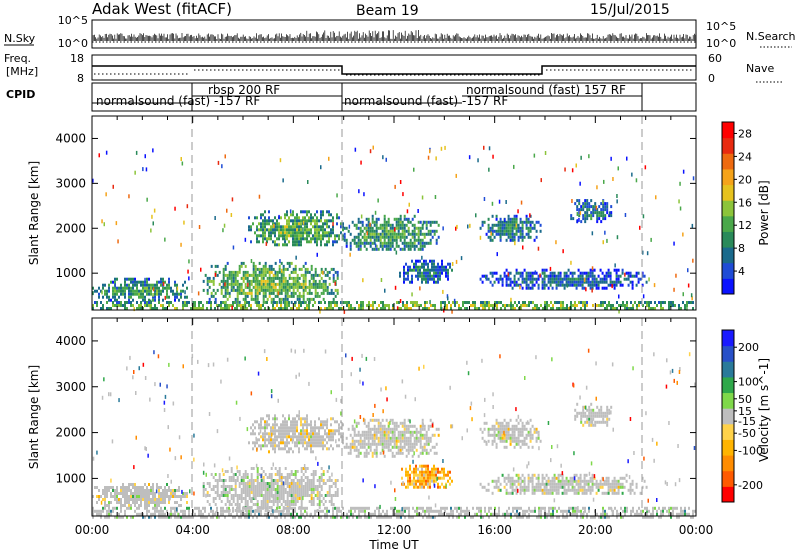 The image size is (800, 554). Describe the element at coordinates (711, 78) in the screenshot. I see `nave-tick-low: 0` at that location.